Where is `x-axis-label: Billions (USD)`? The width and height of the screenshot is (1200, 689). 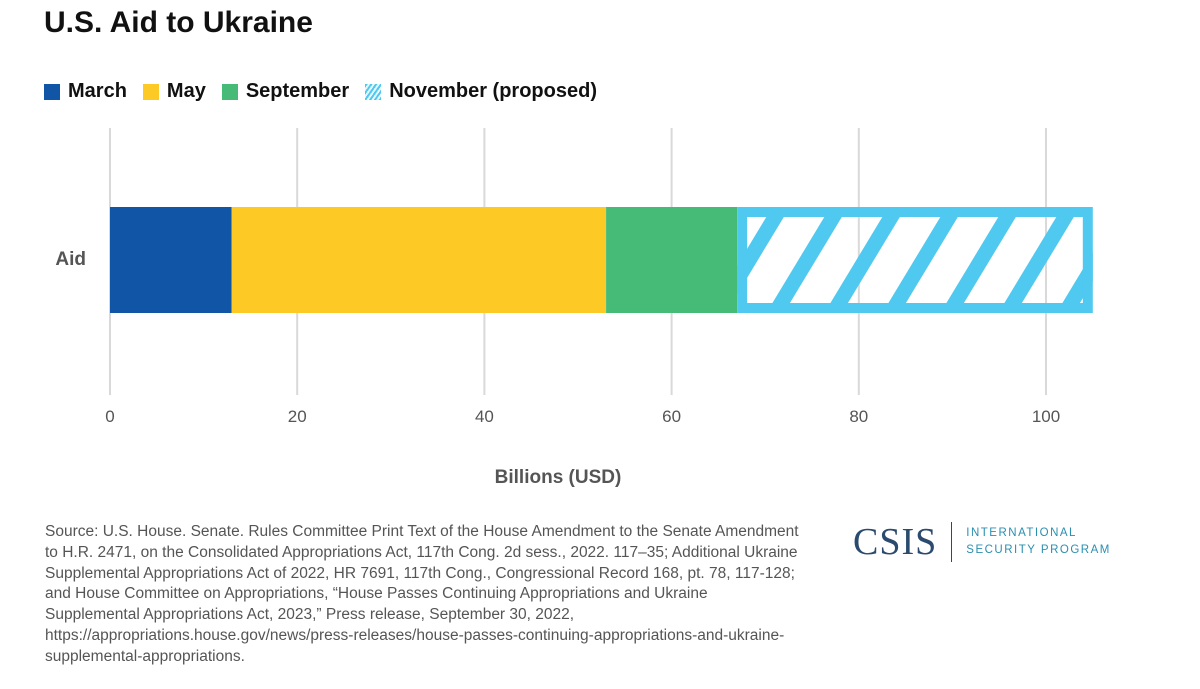 x-axis-label: Billions (USD) is located at coordinates (558, 477).